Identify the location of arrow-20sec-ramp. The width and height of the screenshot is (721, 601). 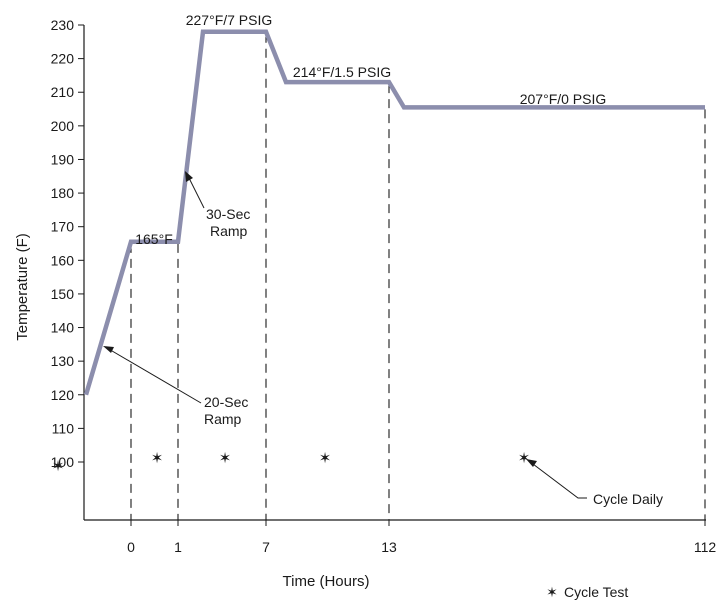
(154, 375).